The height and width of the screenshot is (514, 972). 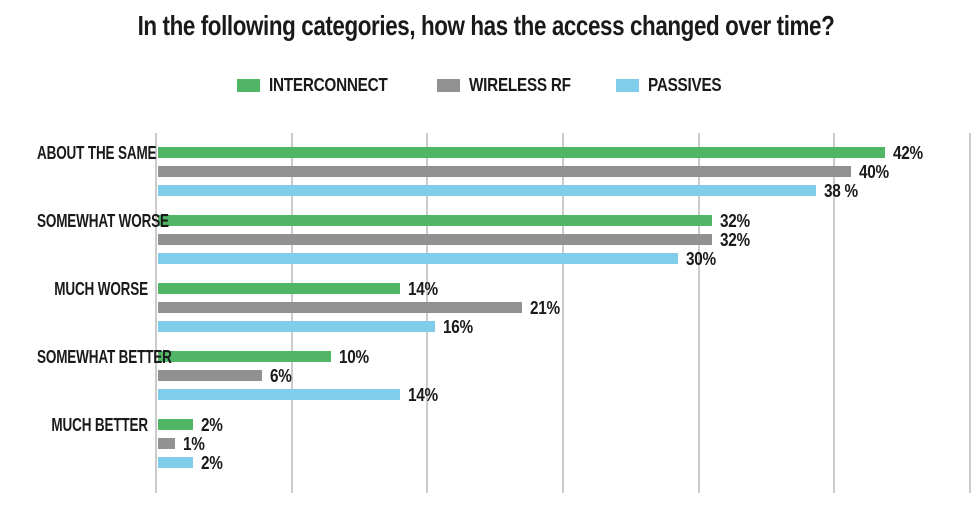 What do you see at coordinates (504, 171) in the screenshot?
I see `bar-wireless-rf-about-the-same` at bounding box center [504, 171].